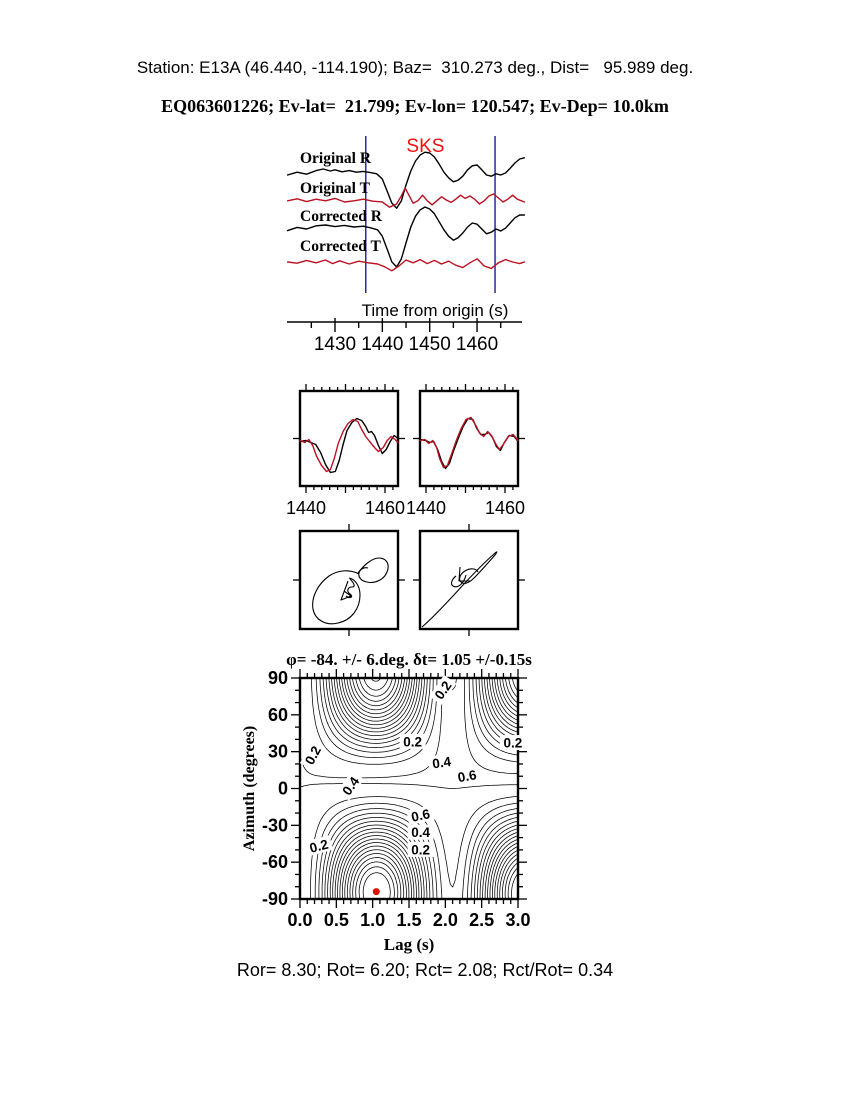 Image resolution: width=850 pixels, height=1100 pixels. Describe the element at coordinates (425, 146) in the screenshot. I see `phase-label: SKS` at that location.